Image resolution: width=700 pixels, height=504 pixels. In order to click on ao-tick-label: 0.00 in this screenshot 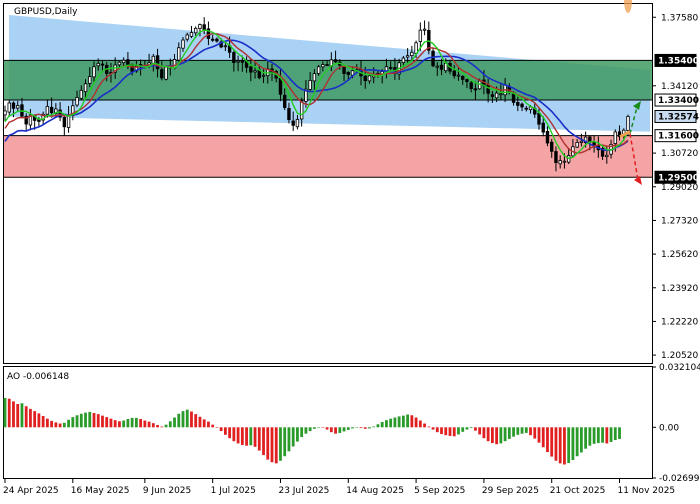, I will do `click(669, 428)`.